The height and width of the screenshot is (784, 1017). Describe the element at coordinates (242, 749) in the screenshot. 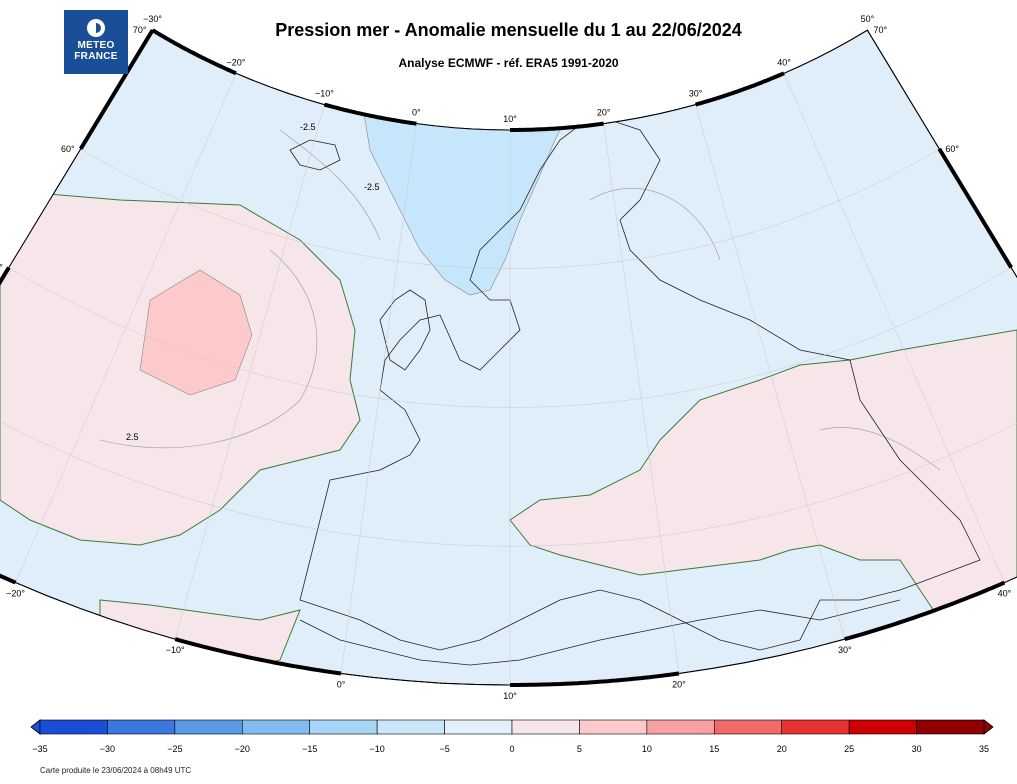

I see `colorbar-tick-label: −20` at that location.